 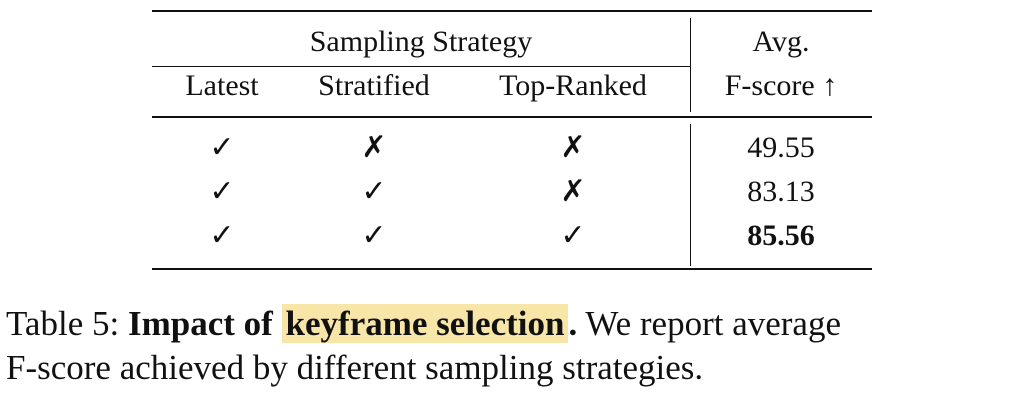 I want to click on row3-latest-mark: ✓, so click(x=222, y=235).